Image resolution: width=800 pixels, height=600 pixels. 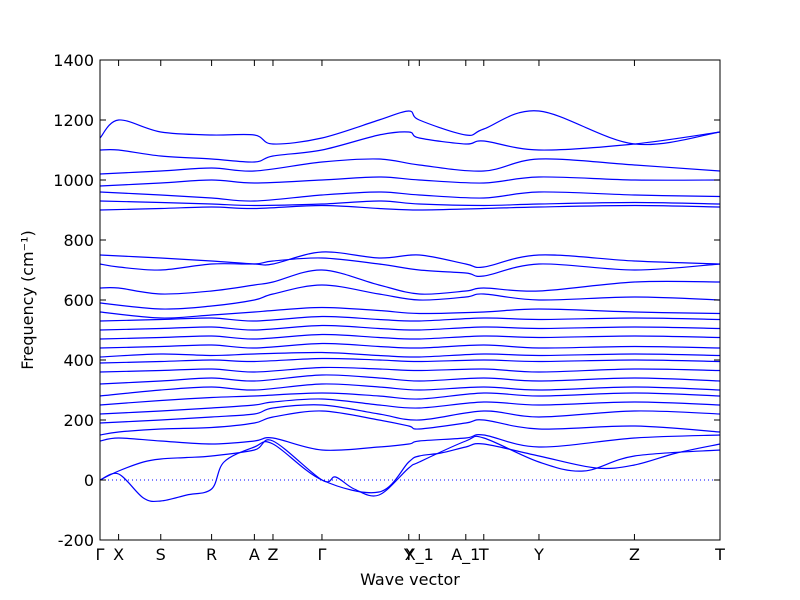 I want to click on y-tick-label: 1000, so click(x=73, y=180).